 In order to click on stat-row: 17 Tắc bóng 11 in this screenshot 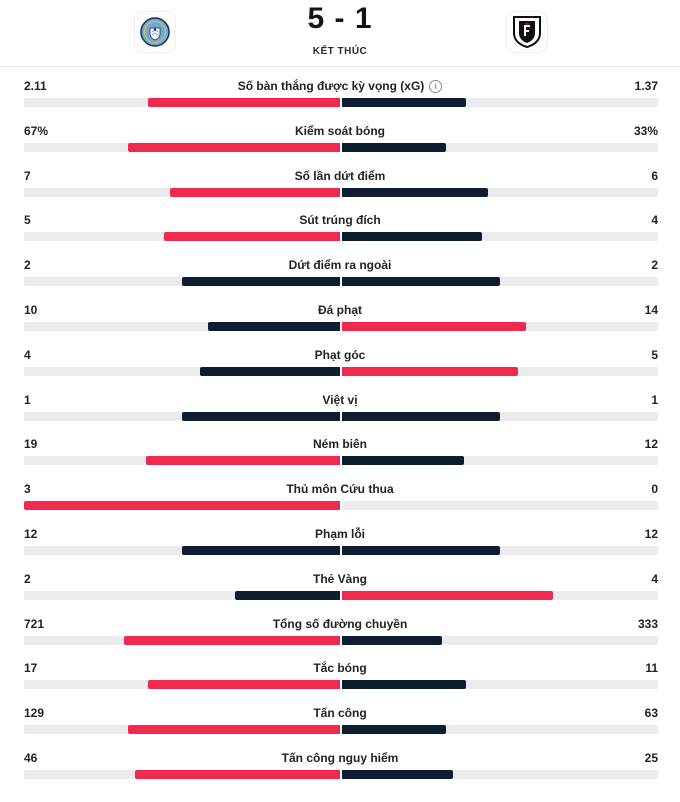, I will do `click(340, 671)`.